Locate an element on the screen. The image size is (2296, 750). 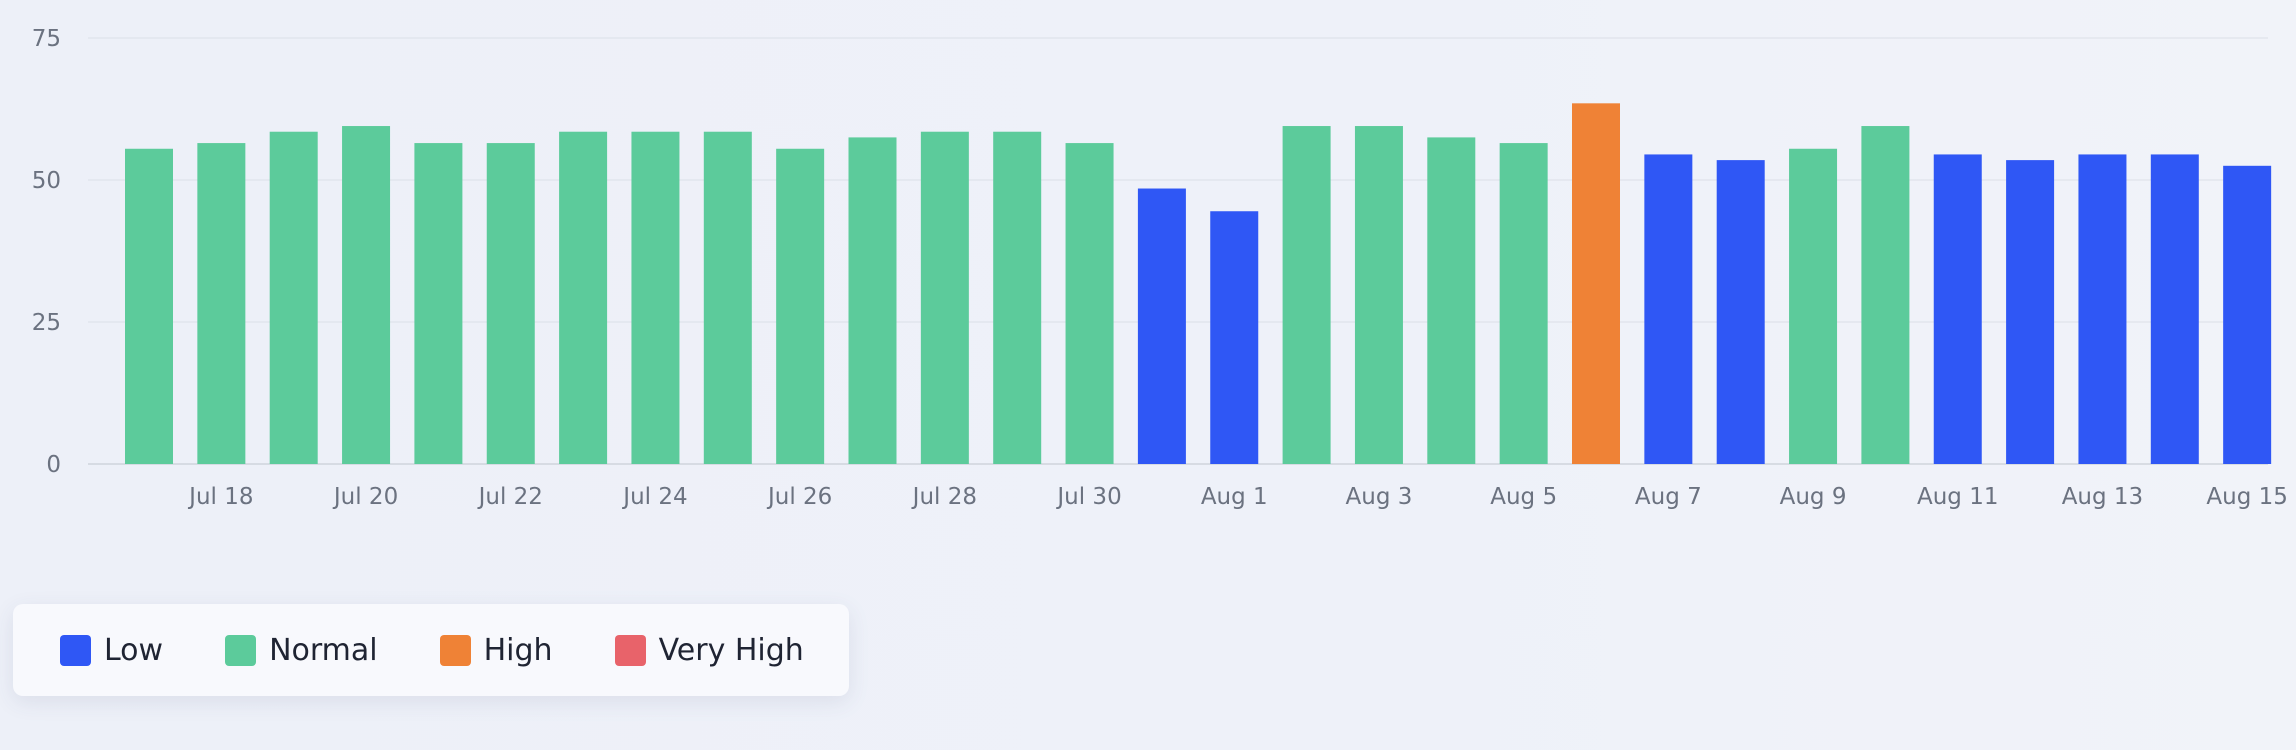
x-tick-label: Jul 18 is located at coordinates (220, 497).